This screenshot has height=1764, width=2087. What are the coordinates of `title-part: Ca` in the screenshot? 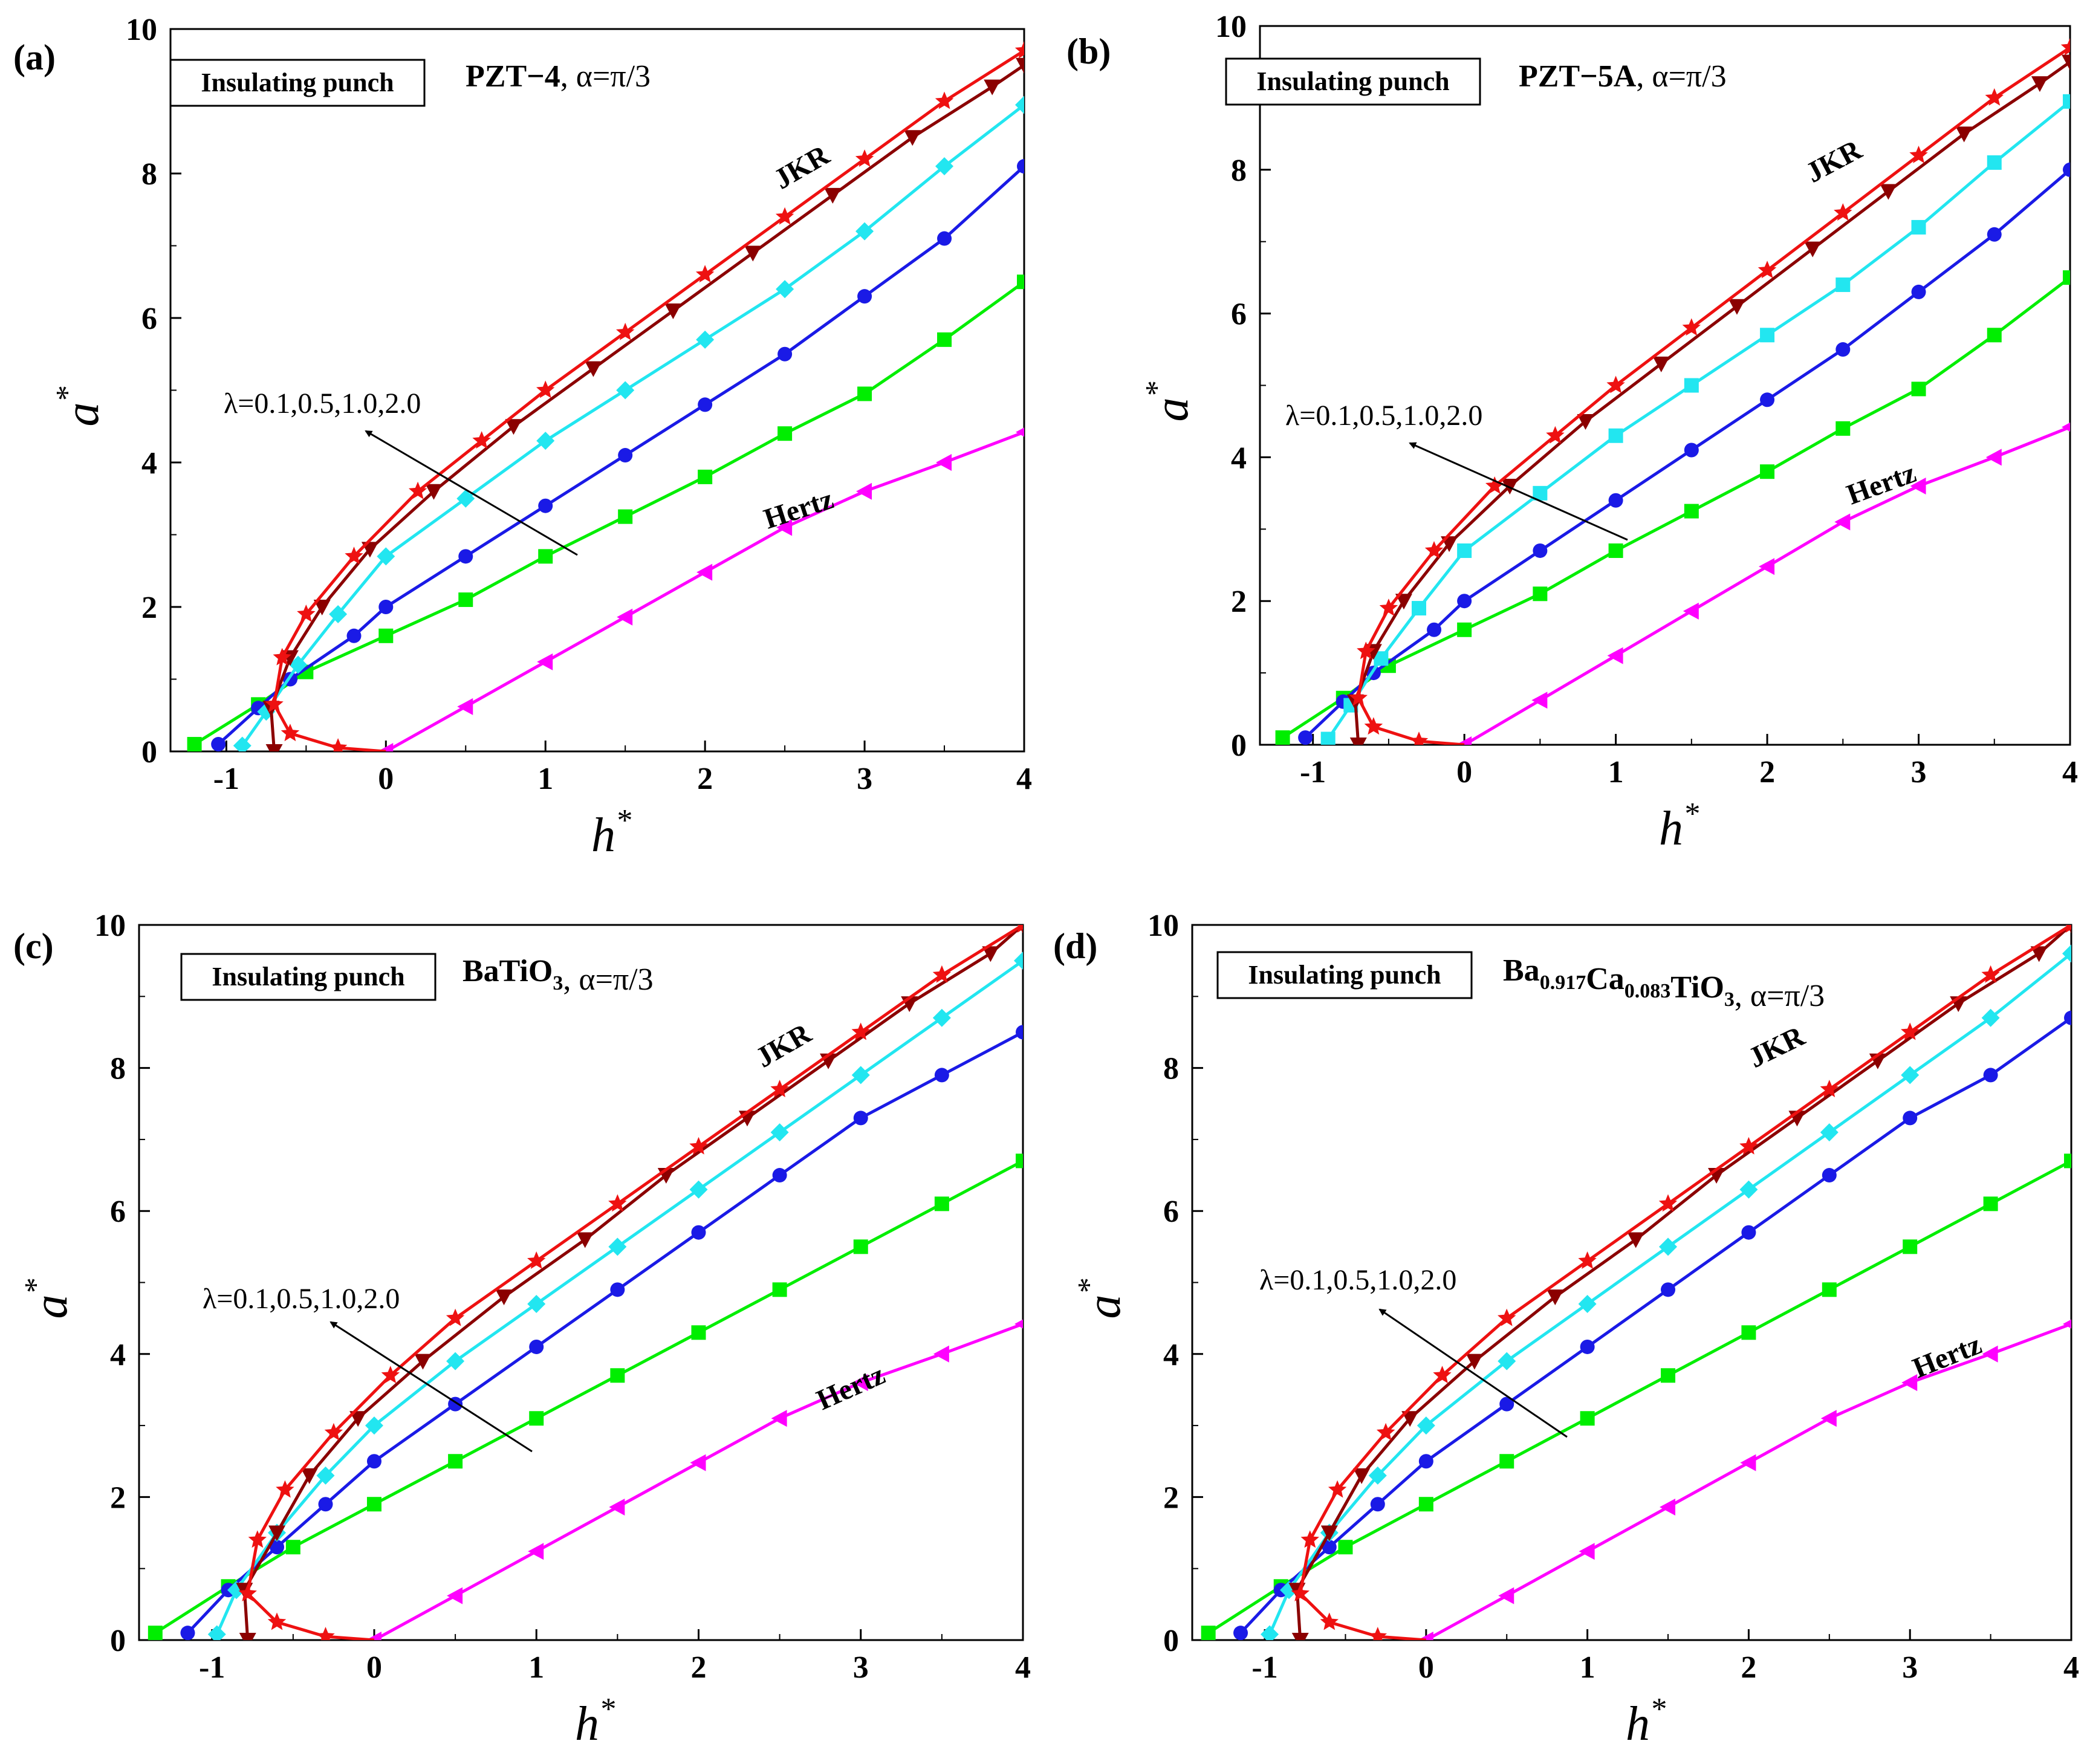 It's located at (1605, 979).